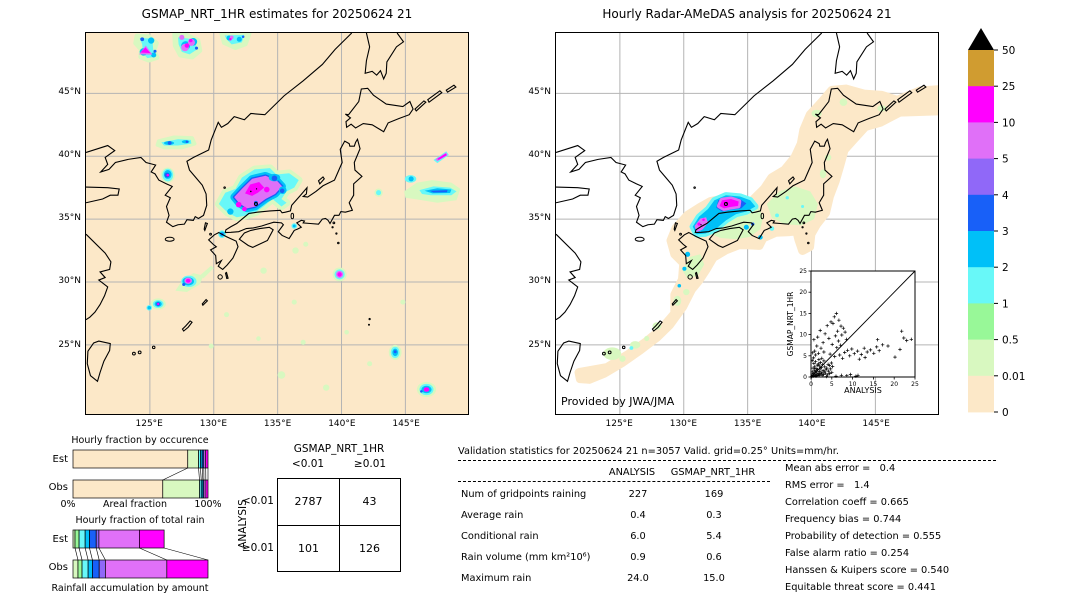 The height and width of the screenshot is (612, 1080). What do you see at coordinates (406, 424) in the screenshot?
I see `left-map-xtick-4: 145°E` at bounding box center [406, 424].